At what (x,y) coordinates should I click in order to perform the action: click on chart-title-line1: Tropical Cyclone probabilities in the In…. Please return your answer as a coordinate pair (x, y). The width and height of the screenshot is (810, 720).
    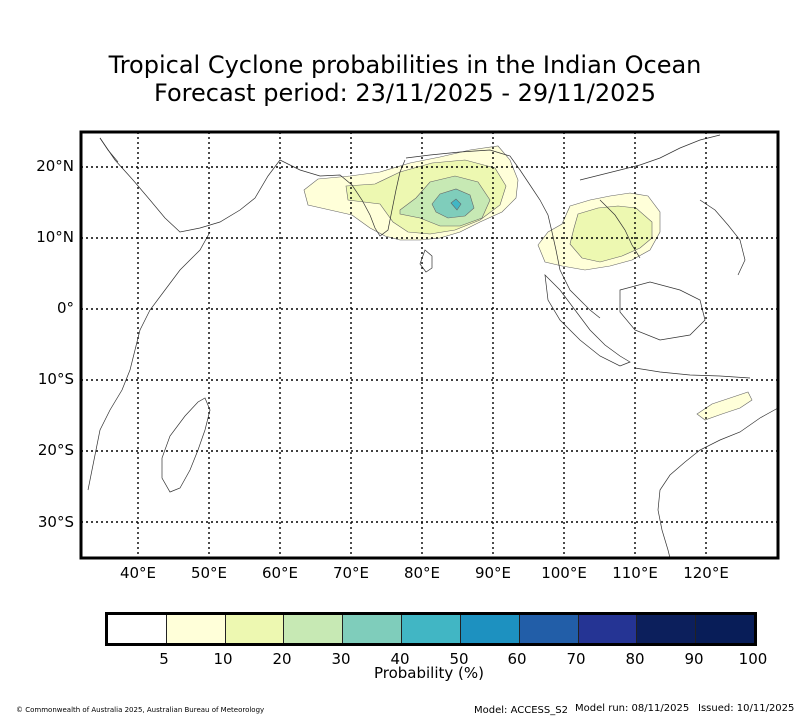
    Looking at the image, I should click on (405, 65).